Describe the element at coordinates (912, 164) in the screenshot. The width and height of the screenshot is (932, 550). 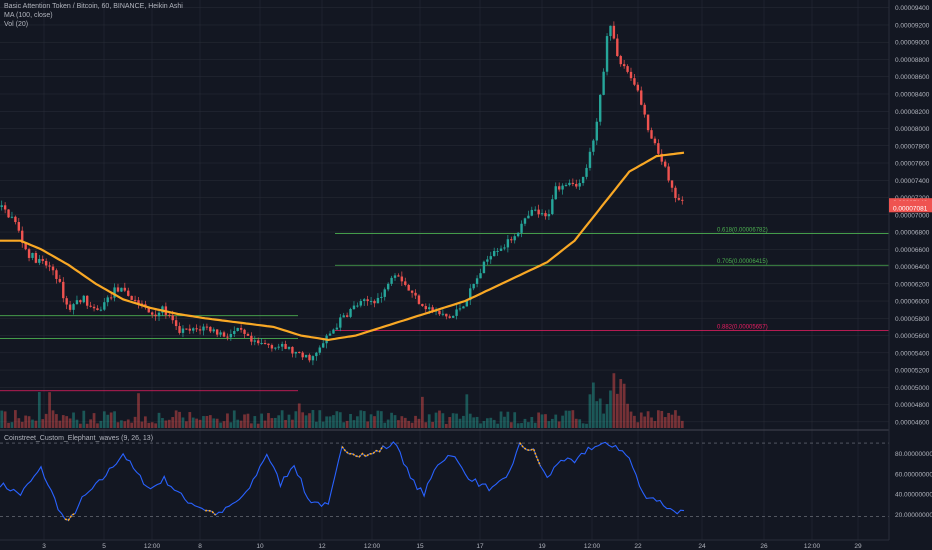
I see `price-tick-label: 0.00007600` at that location.